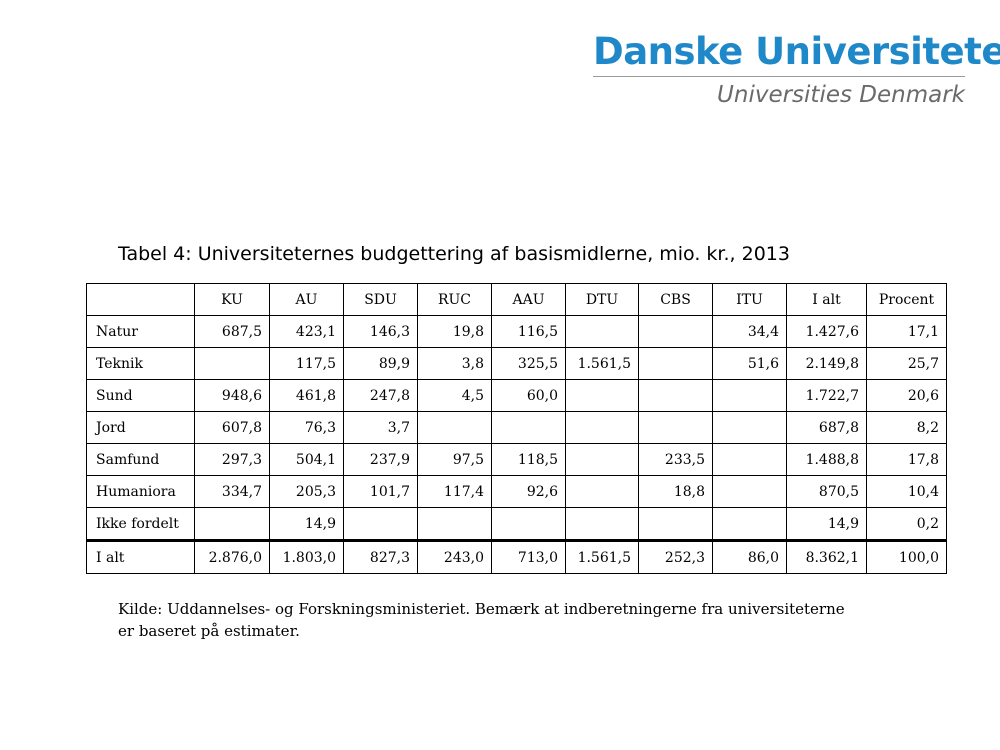 This screenshot has height=750, width=1000. Describe the element at coordinates (826, 556) in the screenshot. I see `table-cell: 8.362,1` at that location.